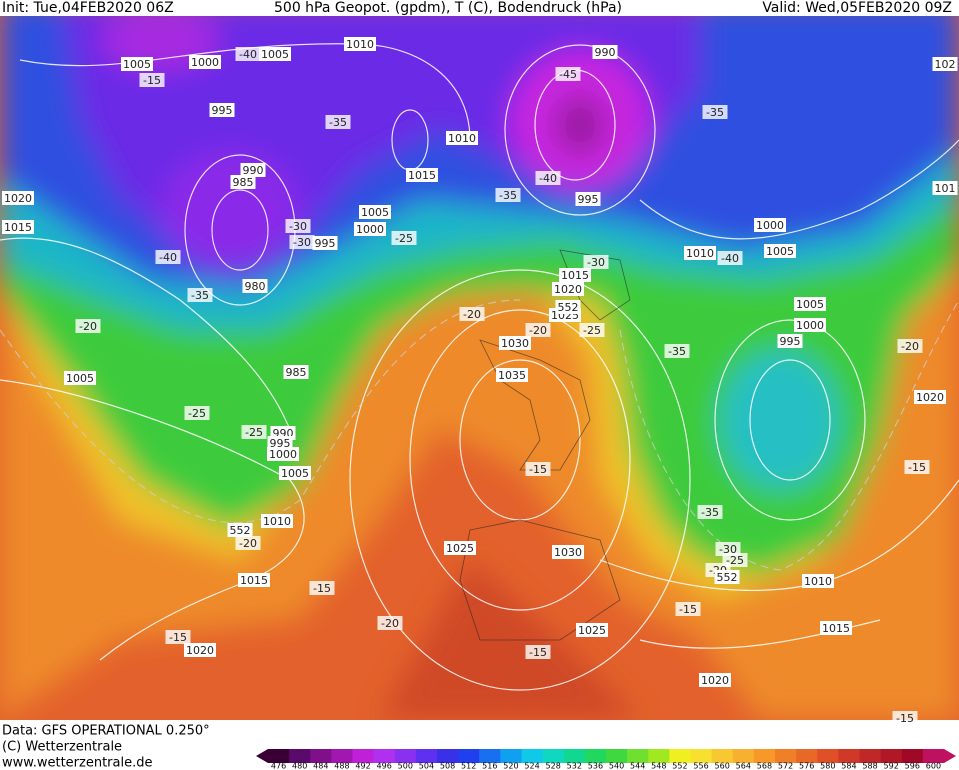 This screenshot has height=770, width=959. I want to click on geopotential-label: 552, so click(240, 530).